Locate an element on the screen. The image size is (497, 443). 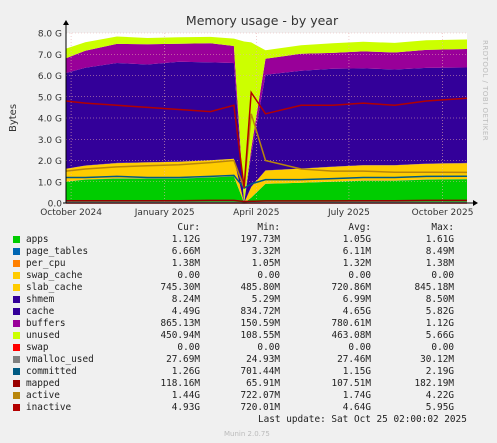
legend-value-avg: 1.32M is located at coordinates (356, 263).